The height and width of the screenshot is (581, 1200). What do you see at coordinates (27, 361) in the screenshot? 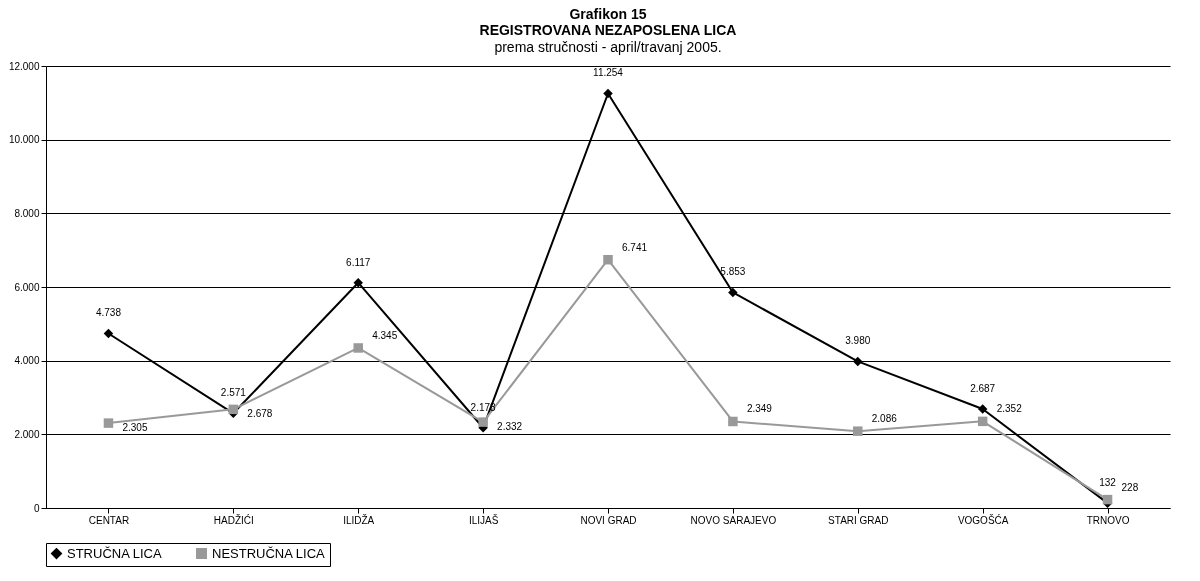
I see `y-tick-label: 4.000` at bounding box center [27, 361].